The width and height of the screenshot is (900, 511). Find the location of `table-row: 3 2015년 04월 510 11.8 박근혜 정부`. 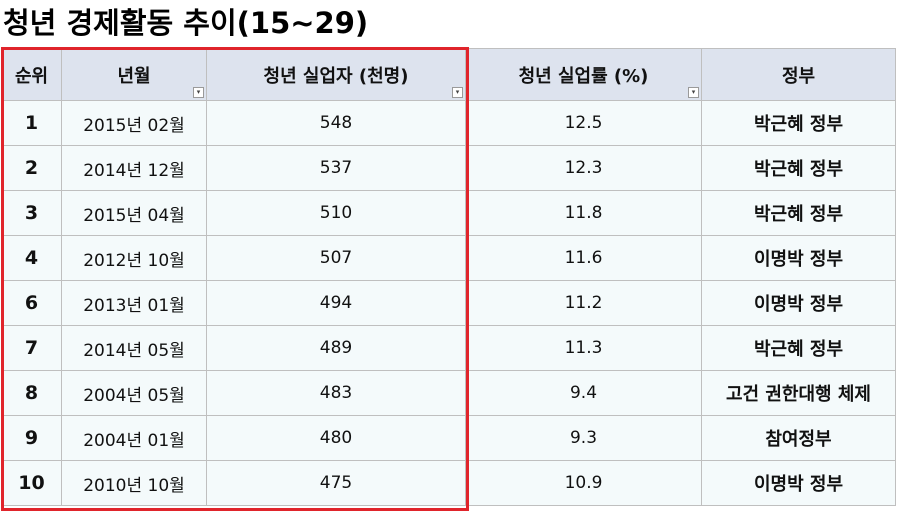

table-row: 3 2015년 04월 510 11.8 박근혜 정부 is located at coordinates (448, 213).